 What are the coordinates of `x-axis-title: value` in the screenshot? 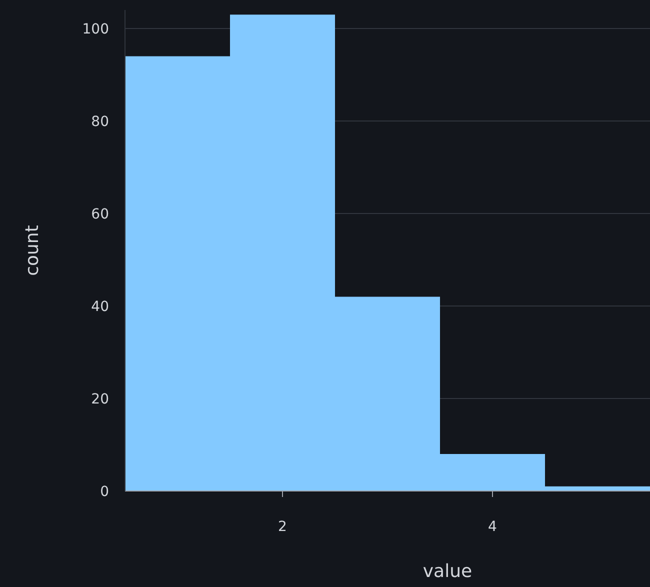 It's located at (447, 571).